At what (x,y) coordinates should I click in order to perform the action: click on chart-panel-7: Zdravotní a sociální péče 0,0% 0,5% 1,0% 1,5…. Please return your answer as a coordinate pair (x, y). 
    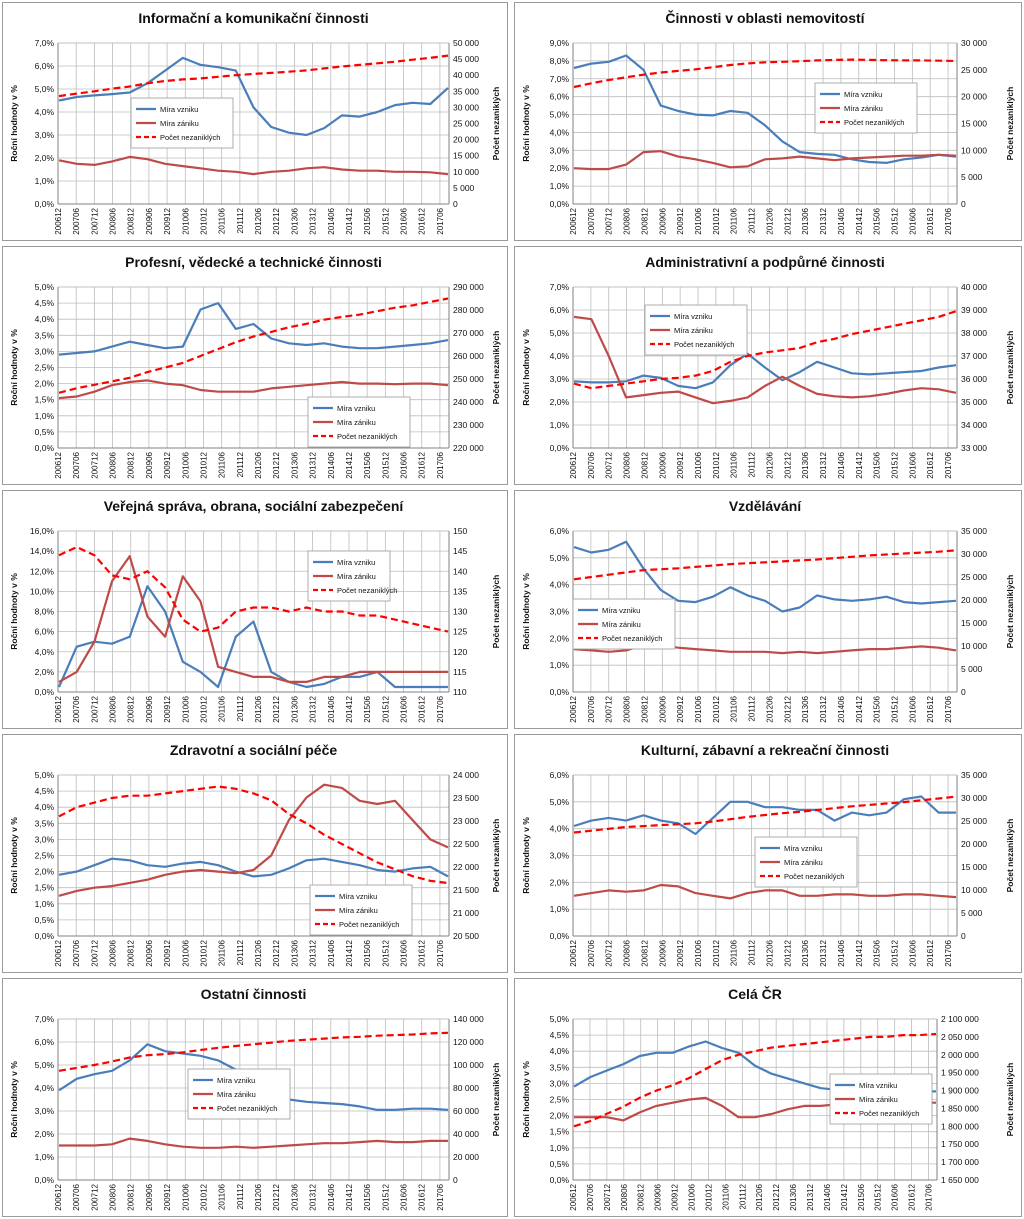
    Looking at the image, I should click on (255, 853).